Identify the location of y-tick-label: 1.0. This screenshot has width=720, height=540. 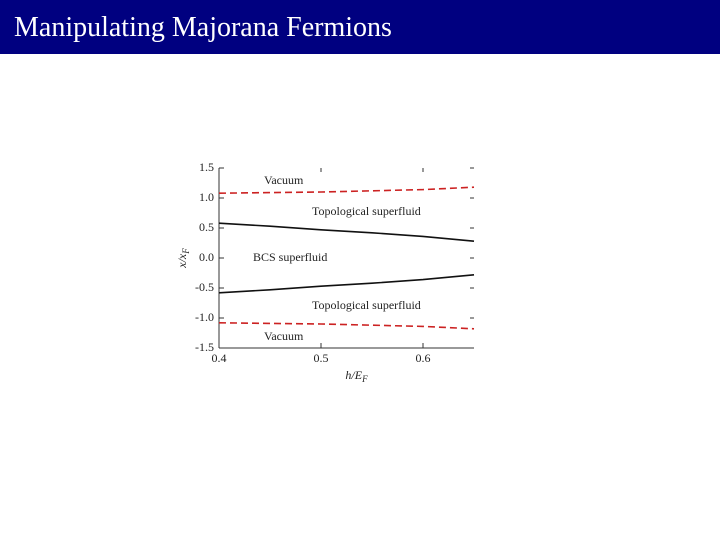
(206, 197).